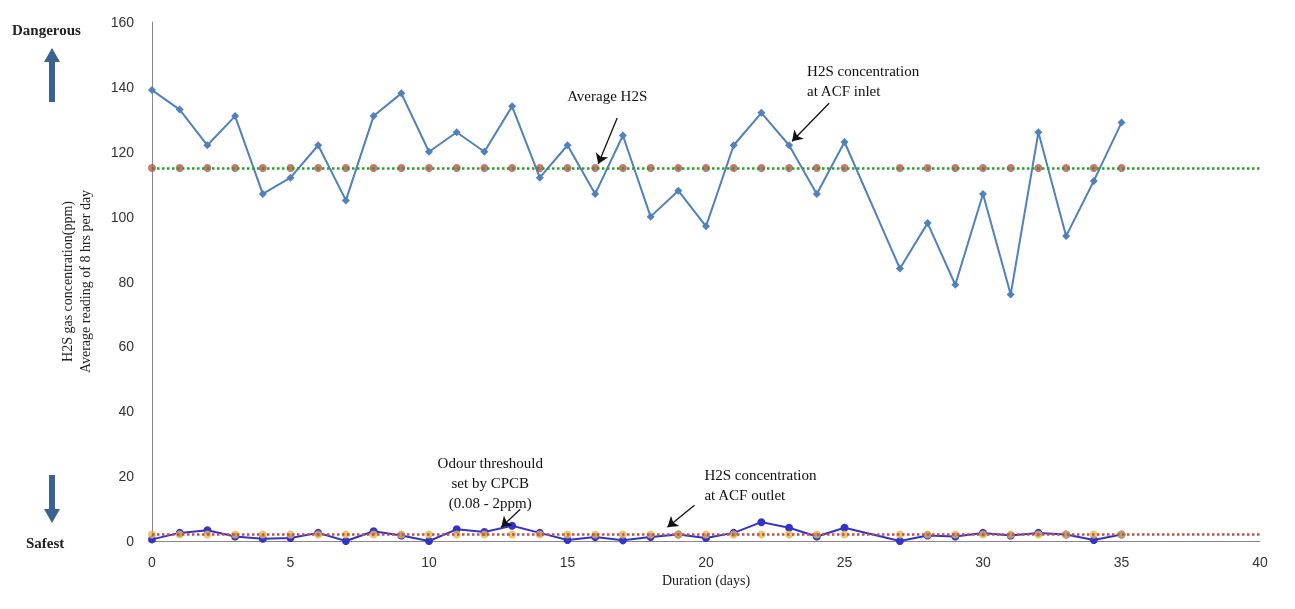 Image resolution: width=1295 pixels, height=609 pixels. I want to click on annotation: Average H2S, so click(607, 95).